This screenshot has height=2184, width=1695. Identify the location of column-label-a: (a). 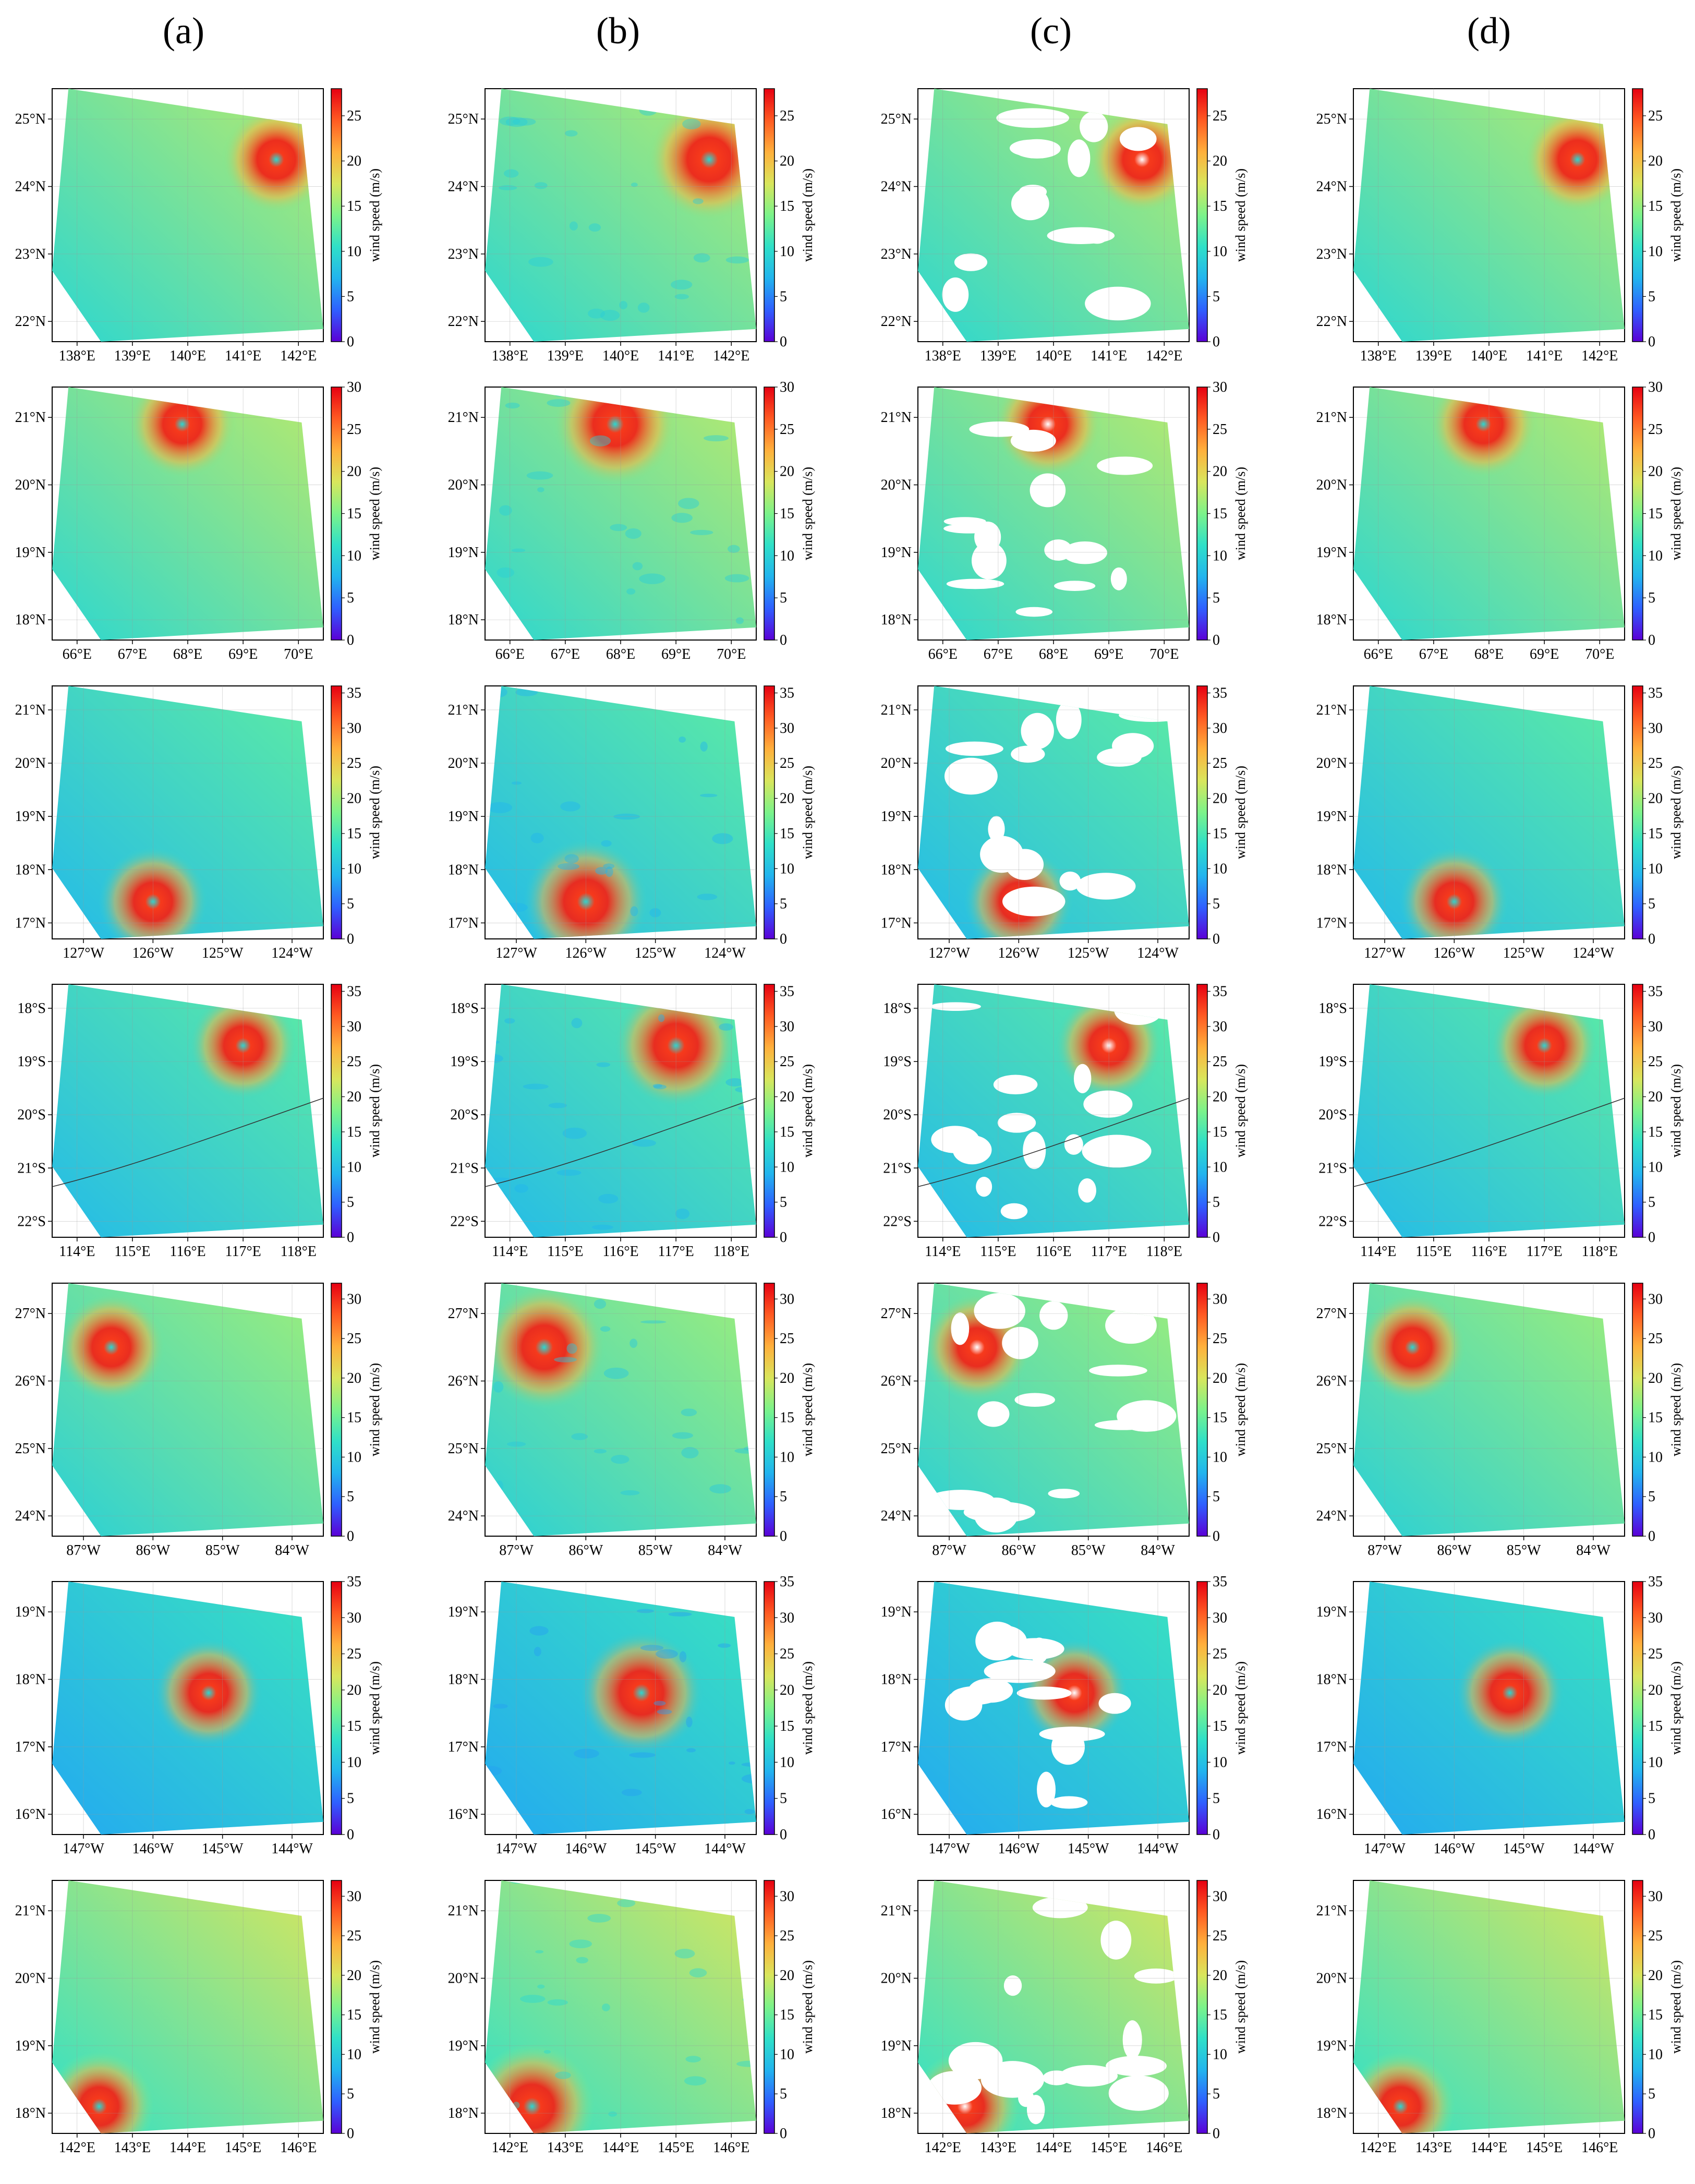
(183, 31).